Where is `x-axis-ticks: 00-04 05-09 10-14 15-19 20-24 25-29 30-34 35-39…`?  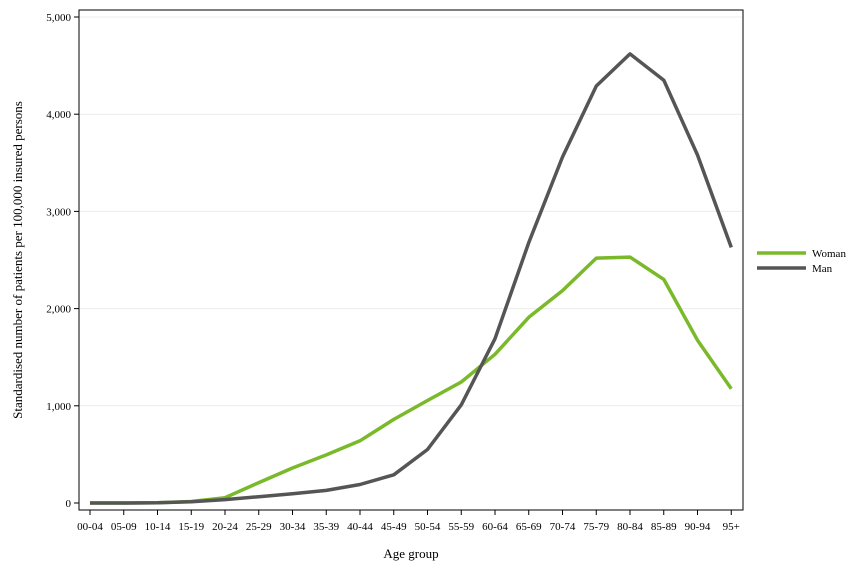
x-axis-ticks: 00-04 05-09 10-14 15-19 20-24 25-29 30-34 35-39… is located at coordinates (408, 521).